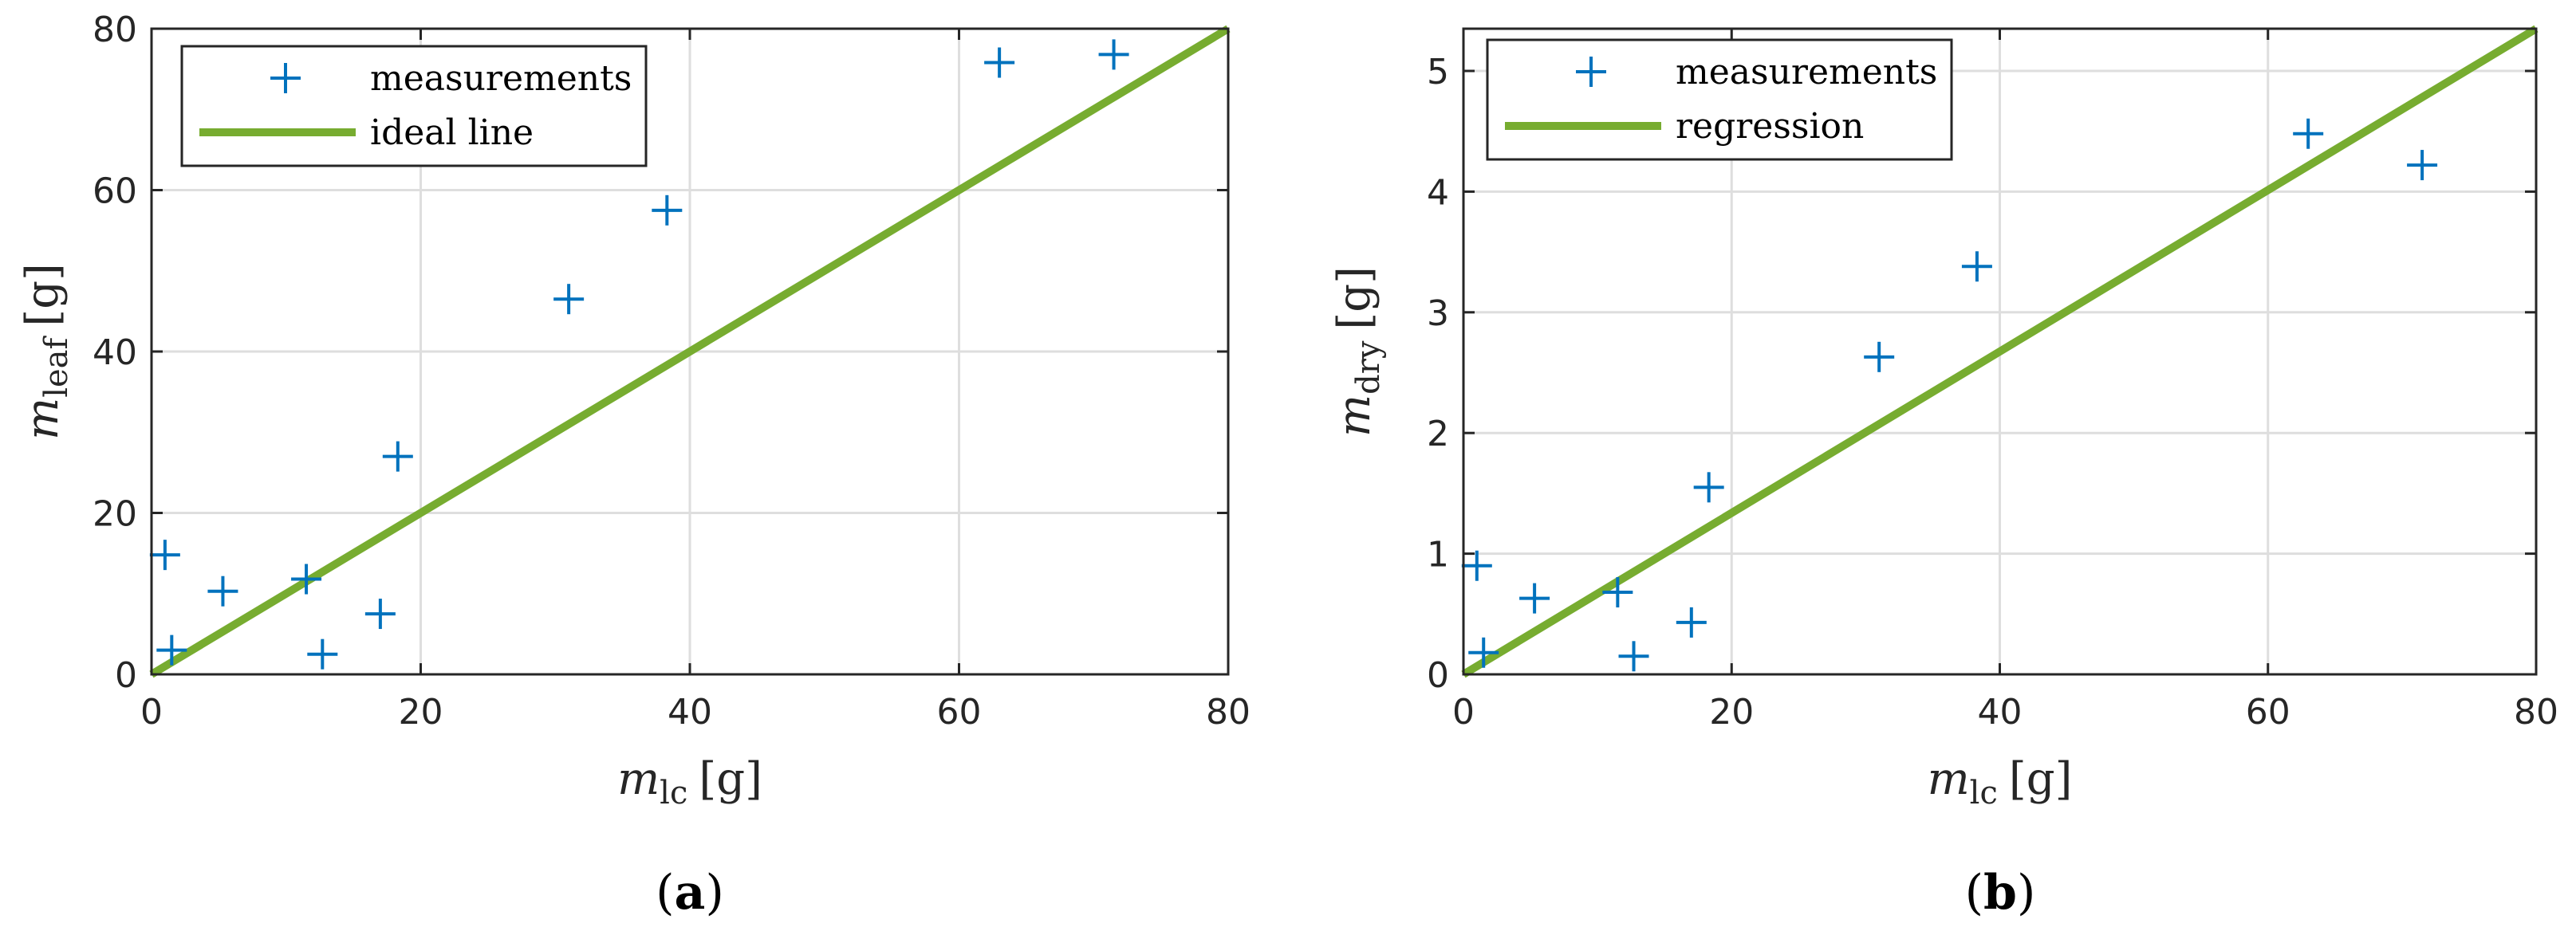 This screenshot has height=935, width=2576. I want to click on y-tick-label: 20, so click(115, 514).